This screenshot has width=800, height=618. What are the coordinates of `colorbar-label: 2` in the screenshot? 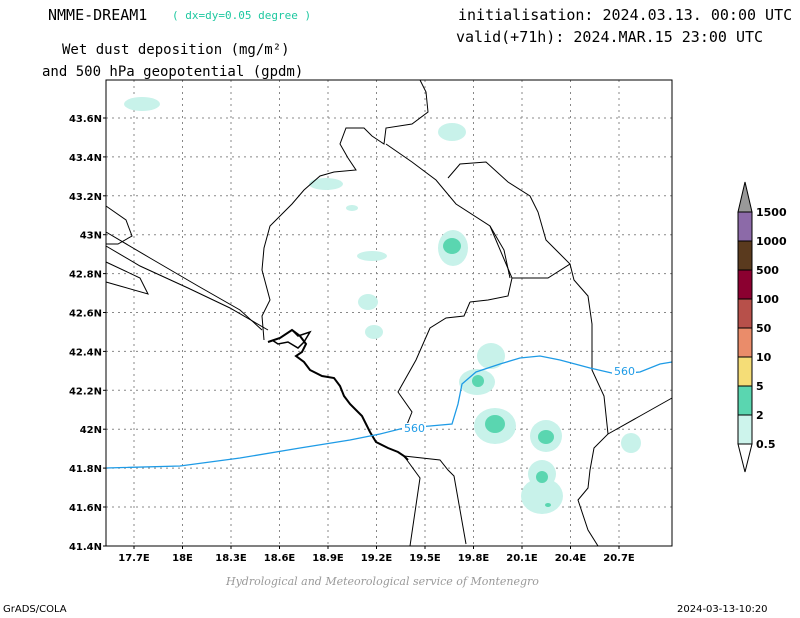 It's located at (760, 415).